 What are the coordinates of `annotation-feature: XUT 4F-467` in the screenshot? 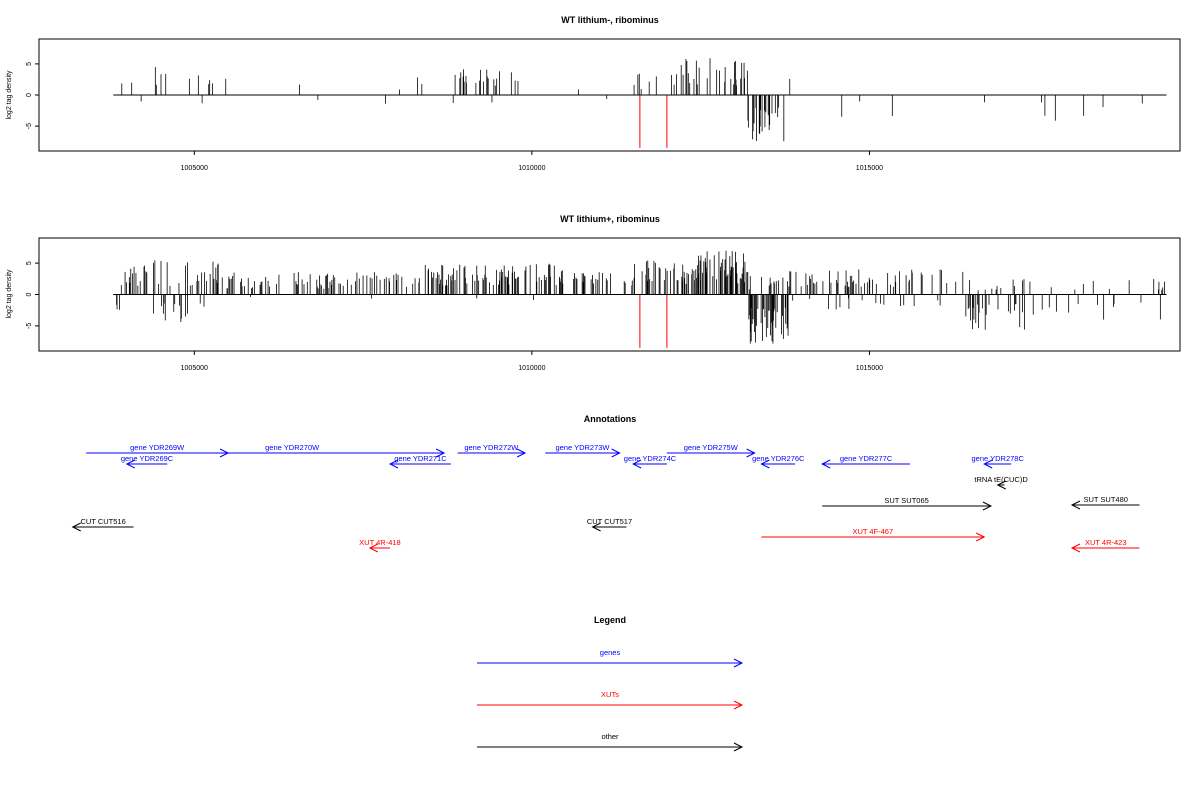 It's located at (873, 534).